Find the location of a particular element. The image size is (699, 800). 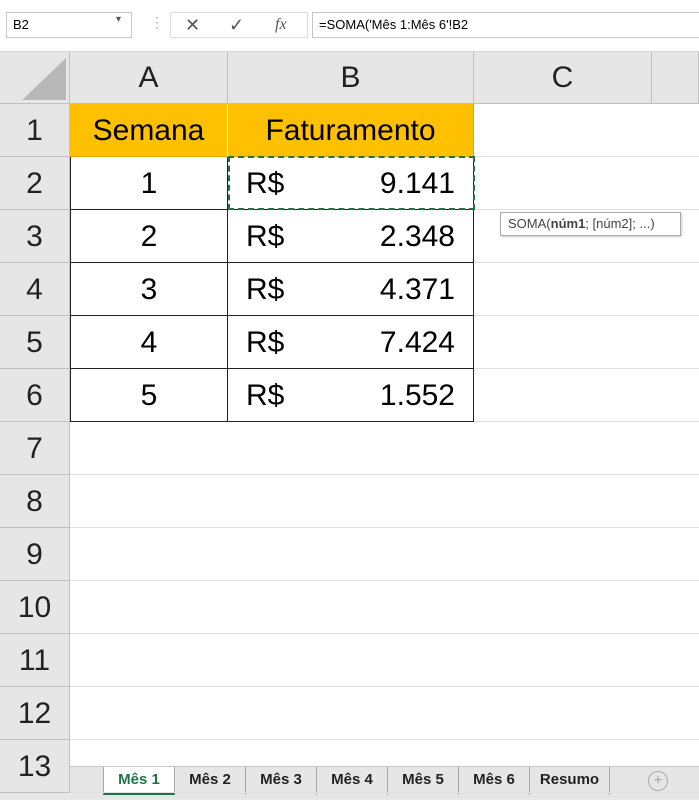

amount: 9.141 is located at coordinates (417, 183).